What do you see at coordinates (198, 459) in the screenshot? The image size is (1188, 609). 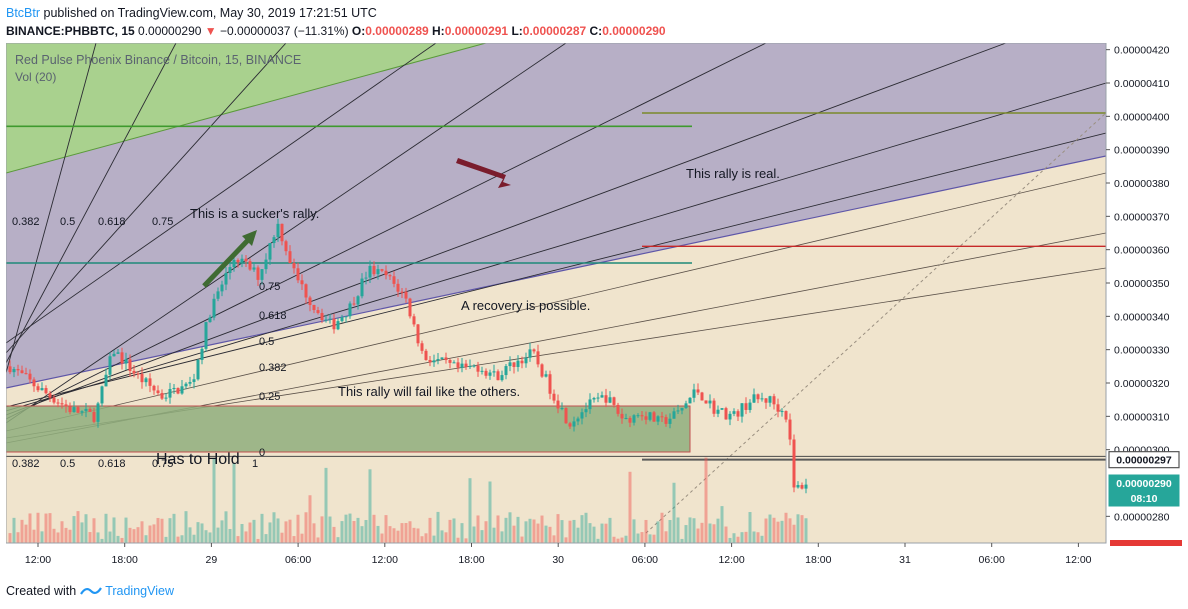 I see `annotation-text: Has to Hold` at bounding box center [198, 459].